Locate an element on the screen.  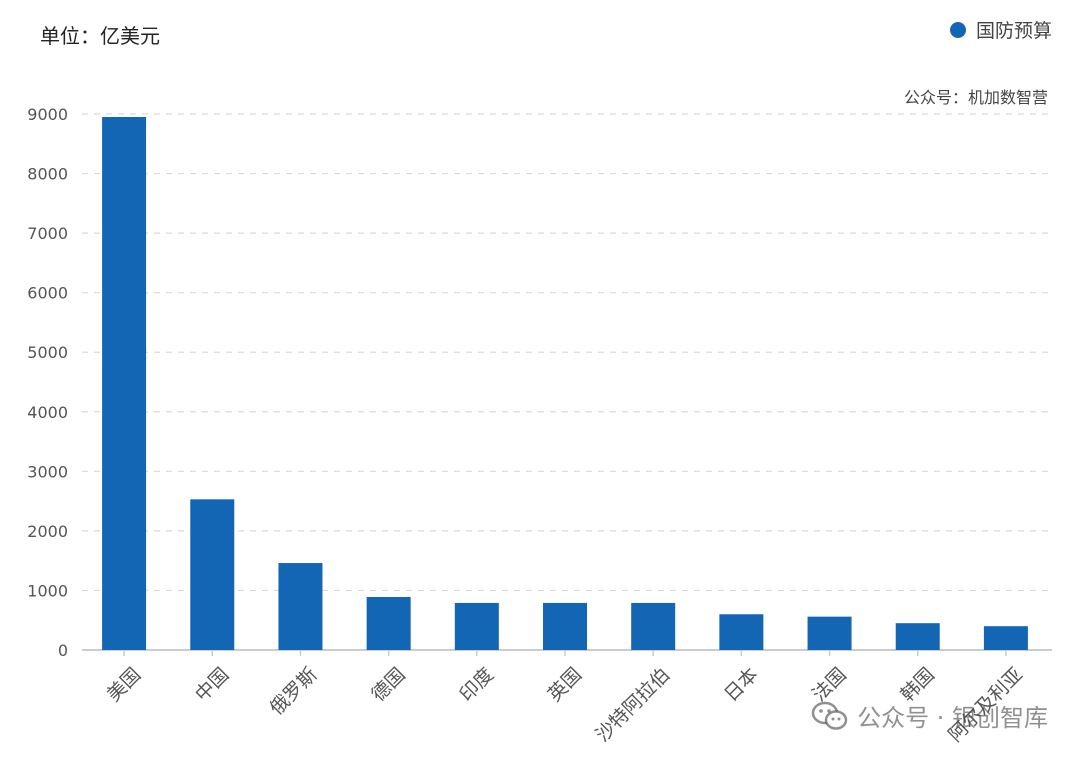
y-tick-label: 1000 is located at coordinates (47, 590).